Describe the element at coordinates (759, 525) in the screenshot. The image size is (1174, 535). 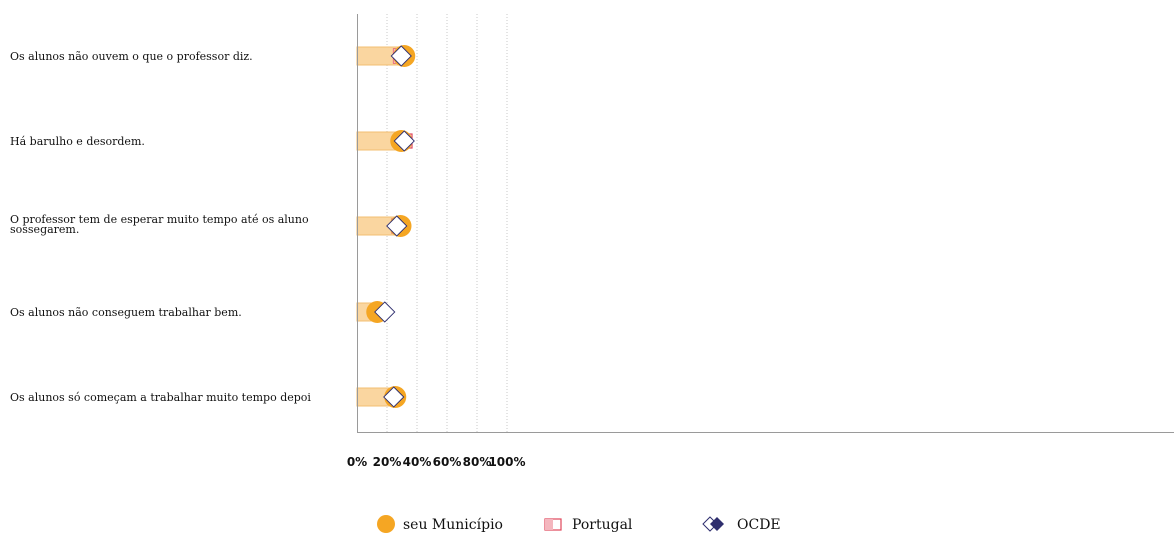
I see `legend-ocde-label: OCDE` at that location.